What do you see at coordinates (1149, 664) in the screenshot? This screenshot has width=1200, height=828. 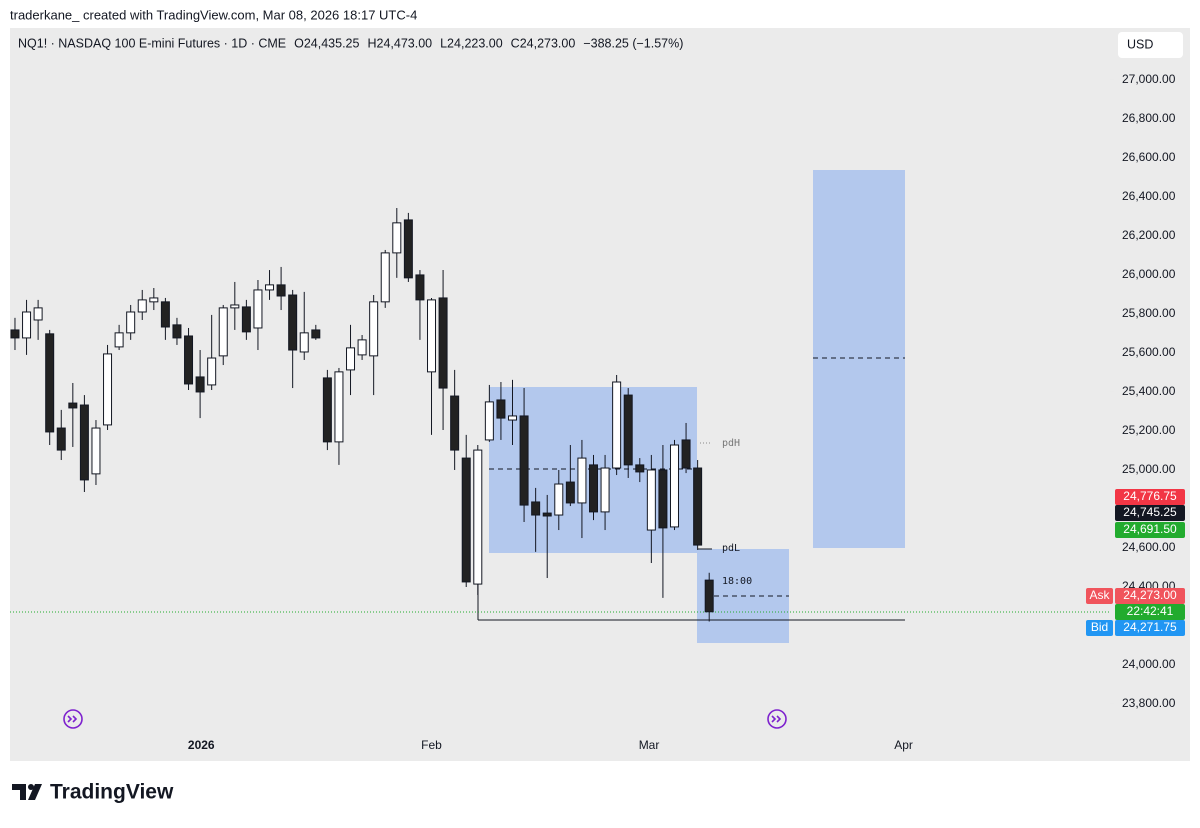 I see `y-tick-label: 24,000.00` at bounding box center [1149, 664].